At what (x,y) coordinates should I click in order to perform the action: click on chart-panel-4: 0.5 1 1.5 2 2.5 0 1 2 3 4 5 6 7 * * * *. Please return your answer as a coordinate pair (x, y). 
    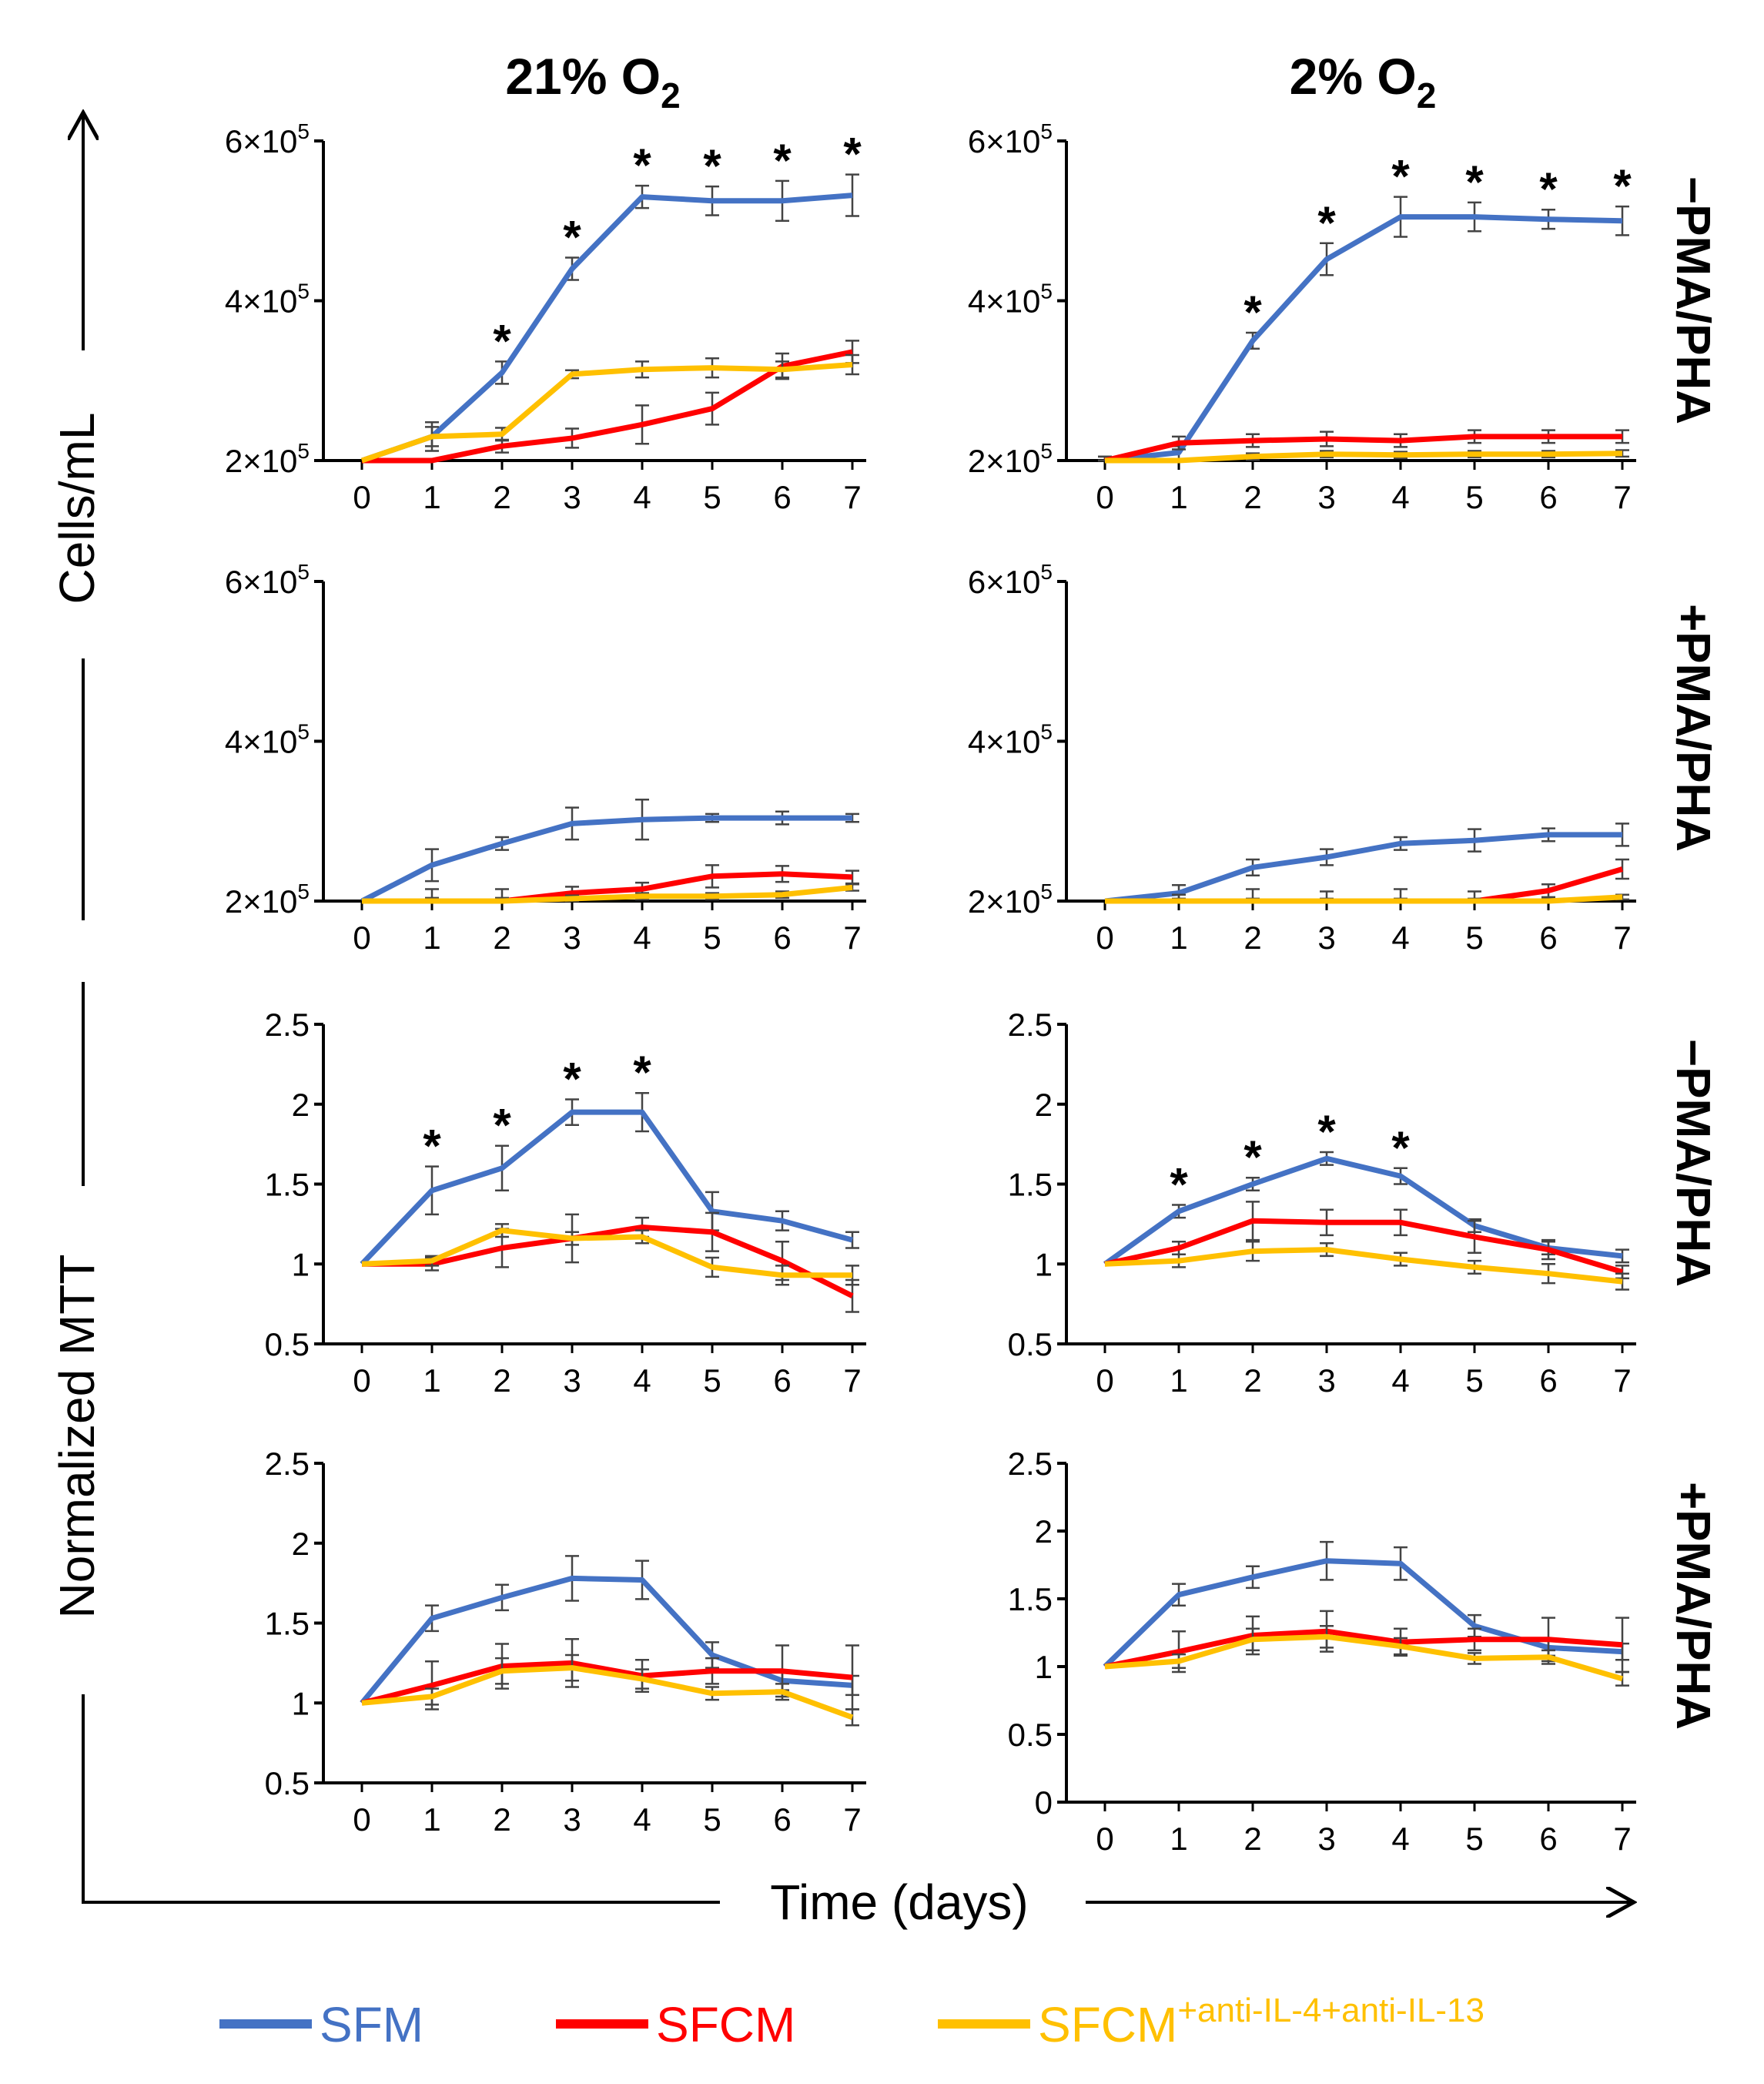
    Looking at the image, I should click on (565, 1203).